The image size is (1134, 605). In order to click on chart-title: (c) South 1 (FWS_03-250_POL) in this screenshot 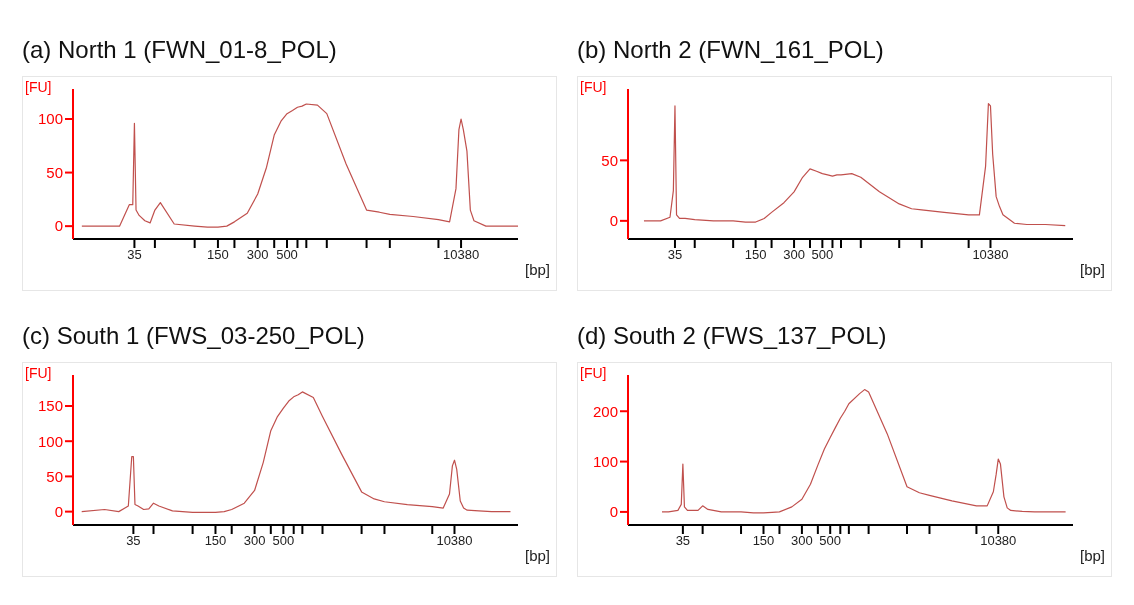, I will do `click(194, 336)`.